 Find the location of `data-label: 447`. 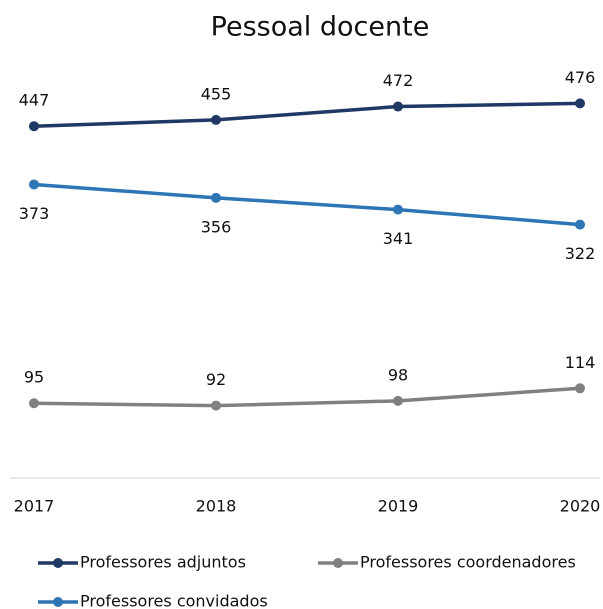

data-label: 447 is located at coordinates (34, 100).